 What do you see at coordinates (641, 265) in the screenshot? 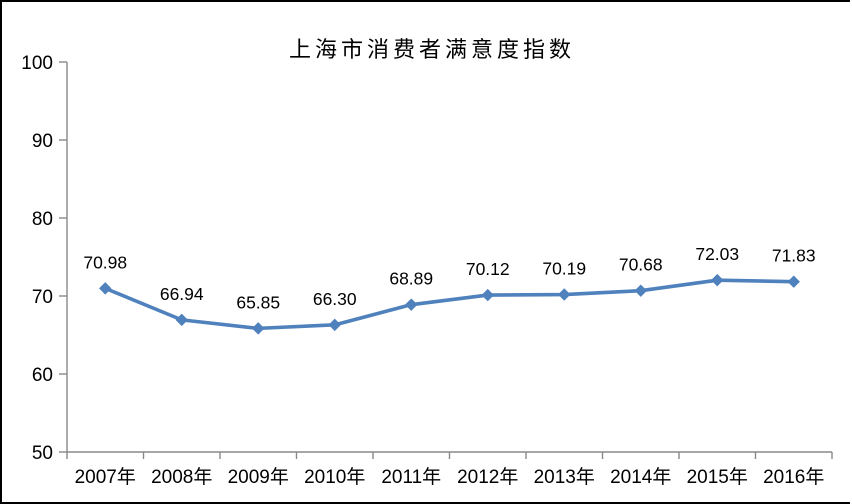
I see `data-point-label: 70.68` at bounding box center [641, 265].